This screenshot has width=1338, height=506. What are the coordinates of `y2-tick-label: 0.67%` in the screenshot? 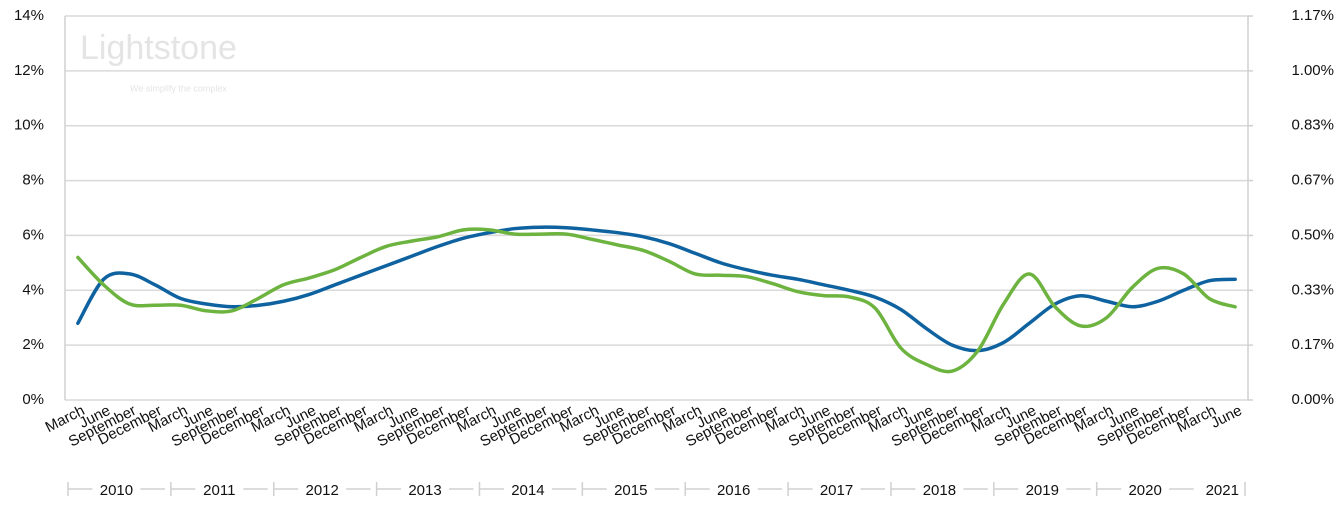 It's located at (1312, 180).